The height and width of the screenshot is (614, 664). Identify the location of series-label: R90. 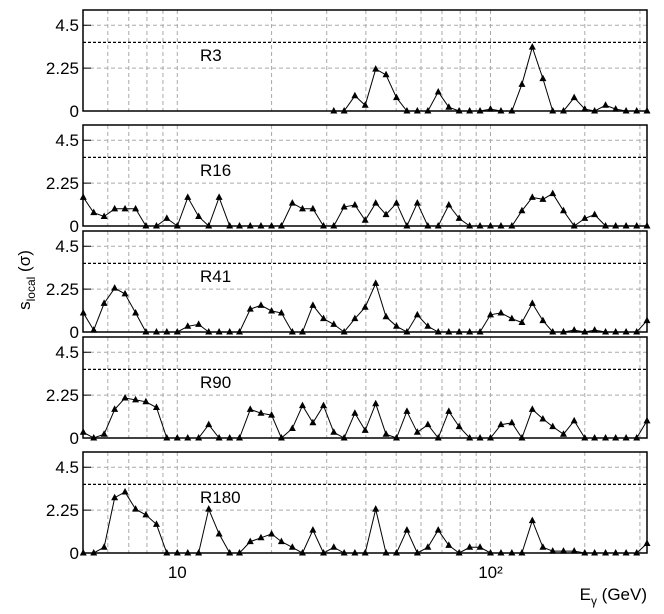
(215, 382).